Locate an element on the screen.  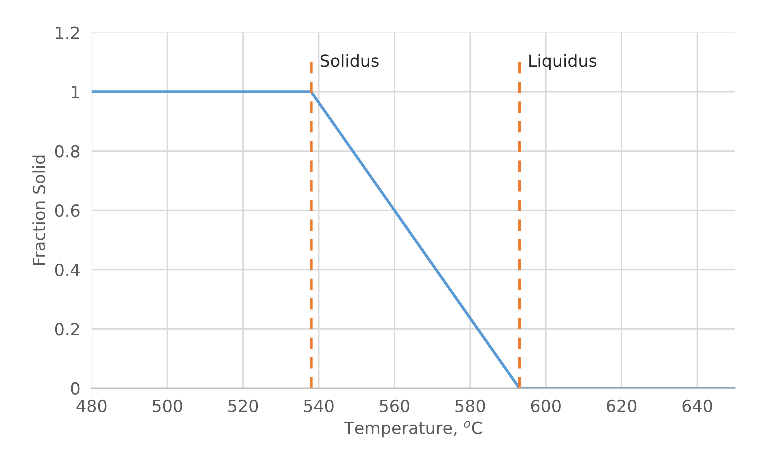
y-tick-label: 0 is located at coordinates (75, 389).